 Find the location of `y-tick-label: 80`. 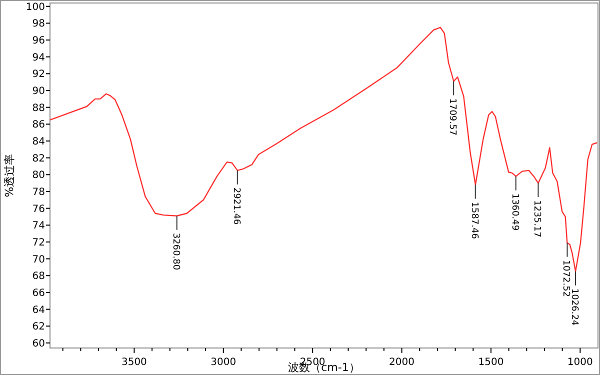

y-tick-label: 80 is located at coordinates (38, 176).